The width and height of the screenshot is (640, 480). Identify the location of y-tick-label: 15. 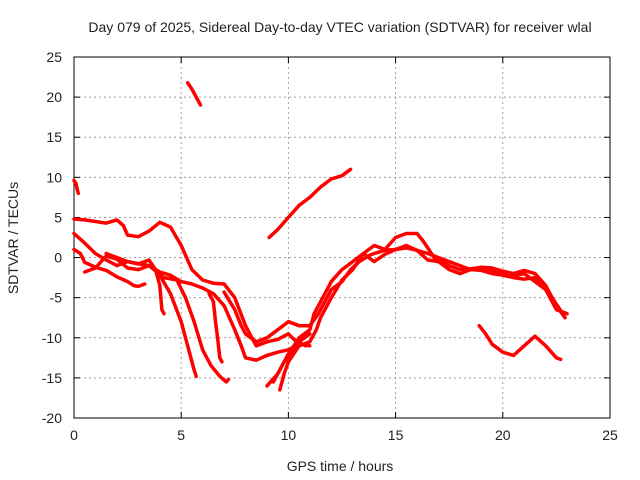
(54, 137).